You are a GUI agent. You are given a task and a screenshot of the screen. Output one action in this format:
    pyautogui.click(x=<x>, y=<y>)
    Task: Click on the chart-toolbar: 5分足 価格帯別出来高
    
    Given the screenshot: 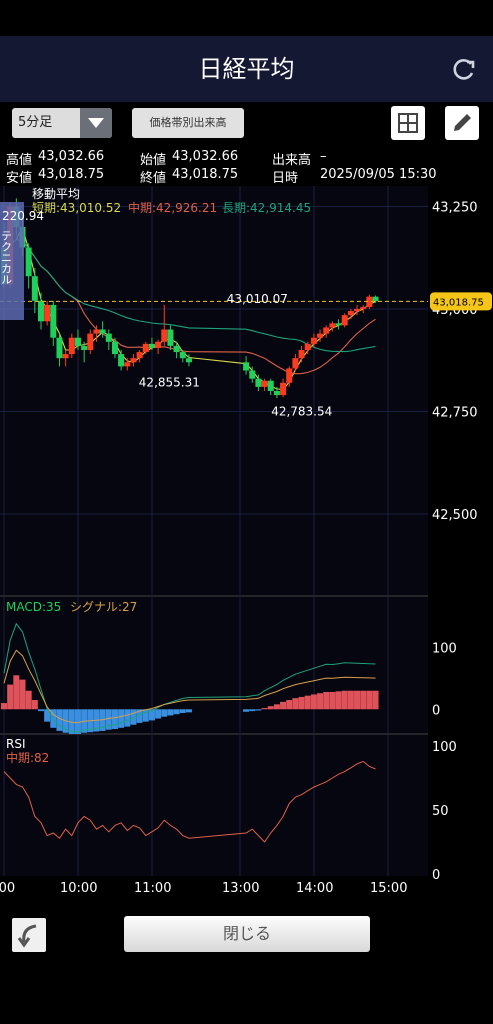 What is the action you would take?
    pyautogui.click(x=246, y=124)
    